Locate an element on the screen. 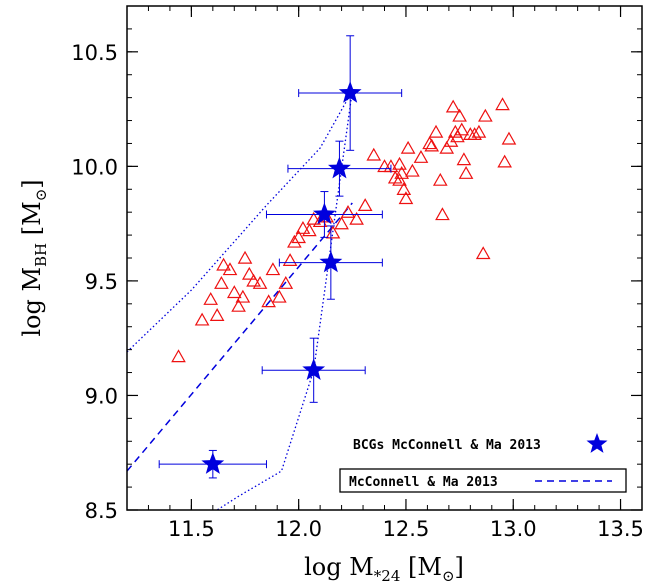 The image size is (661, 585). legend-star-symbol is located at coordinates (597, 443).